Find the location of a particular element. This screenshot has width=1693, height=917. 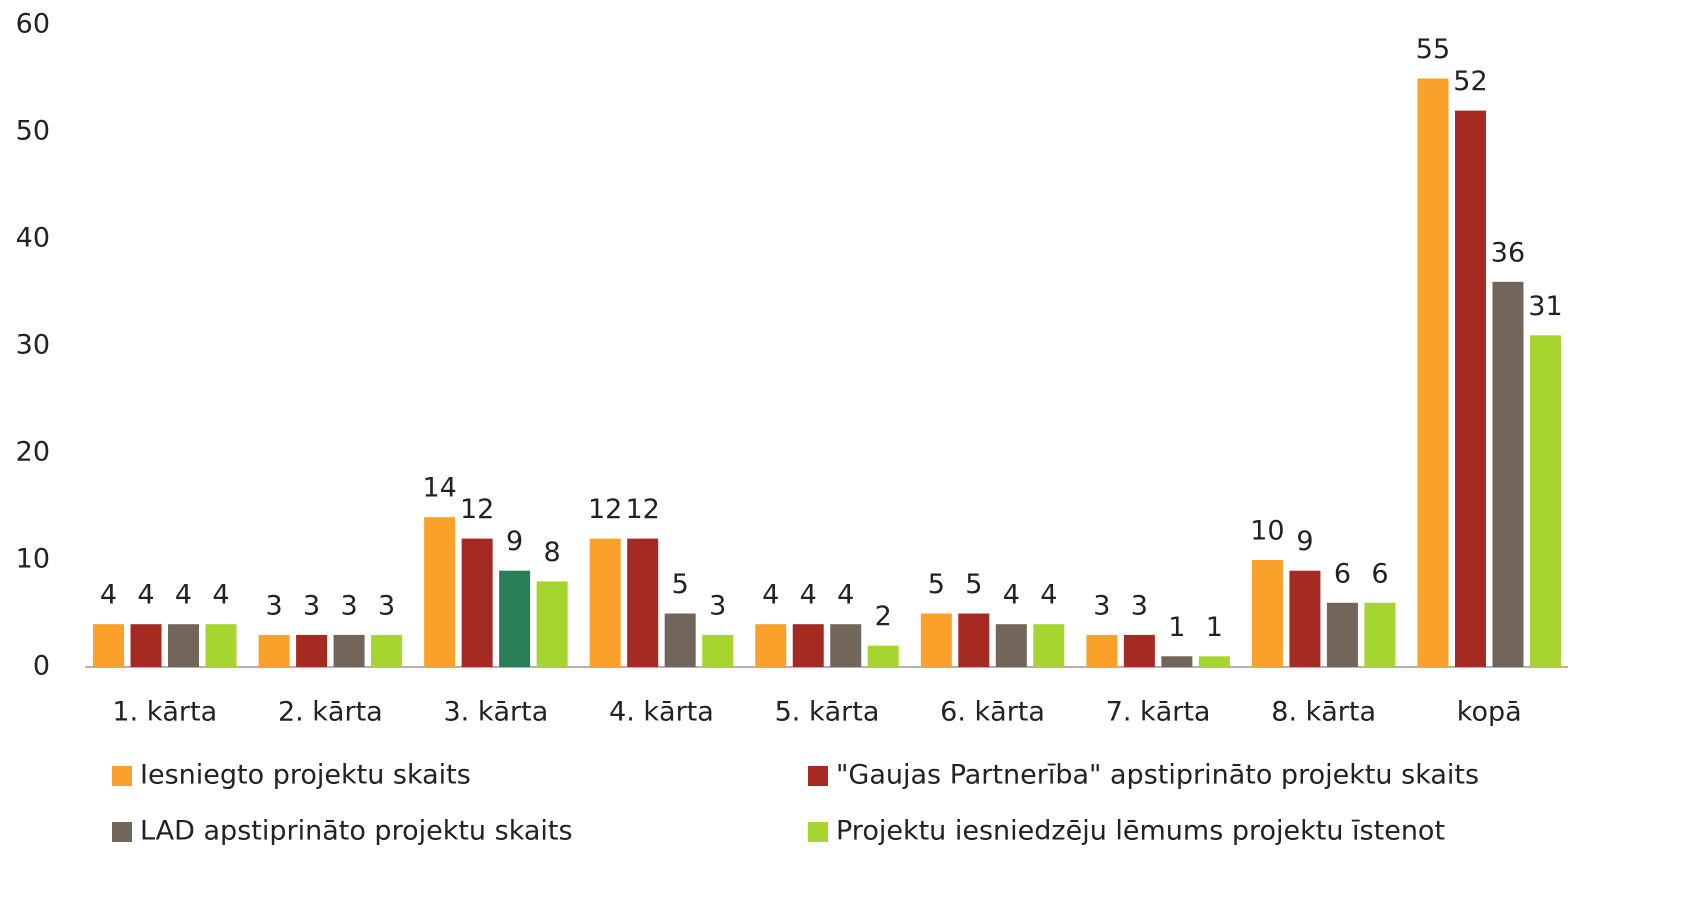

legend-label: Iesniegto projektu skaits is located at coordinates (305, 775).